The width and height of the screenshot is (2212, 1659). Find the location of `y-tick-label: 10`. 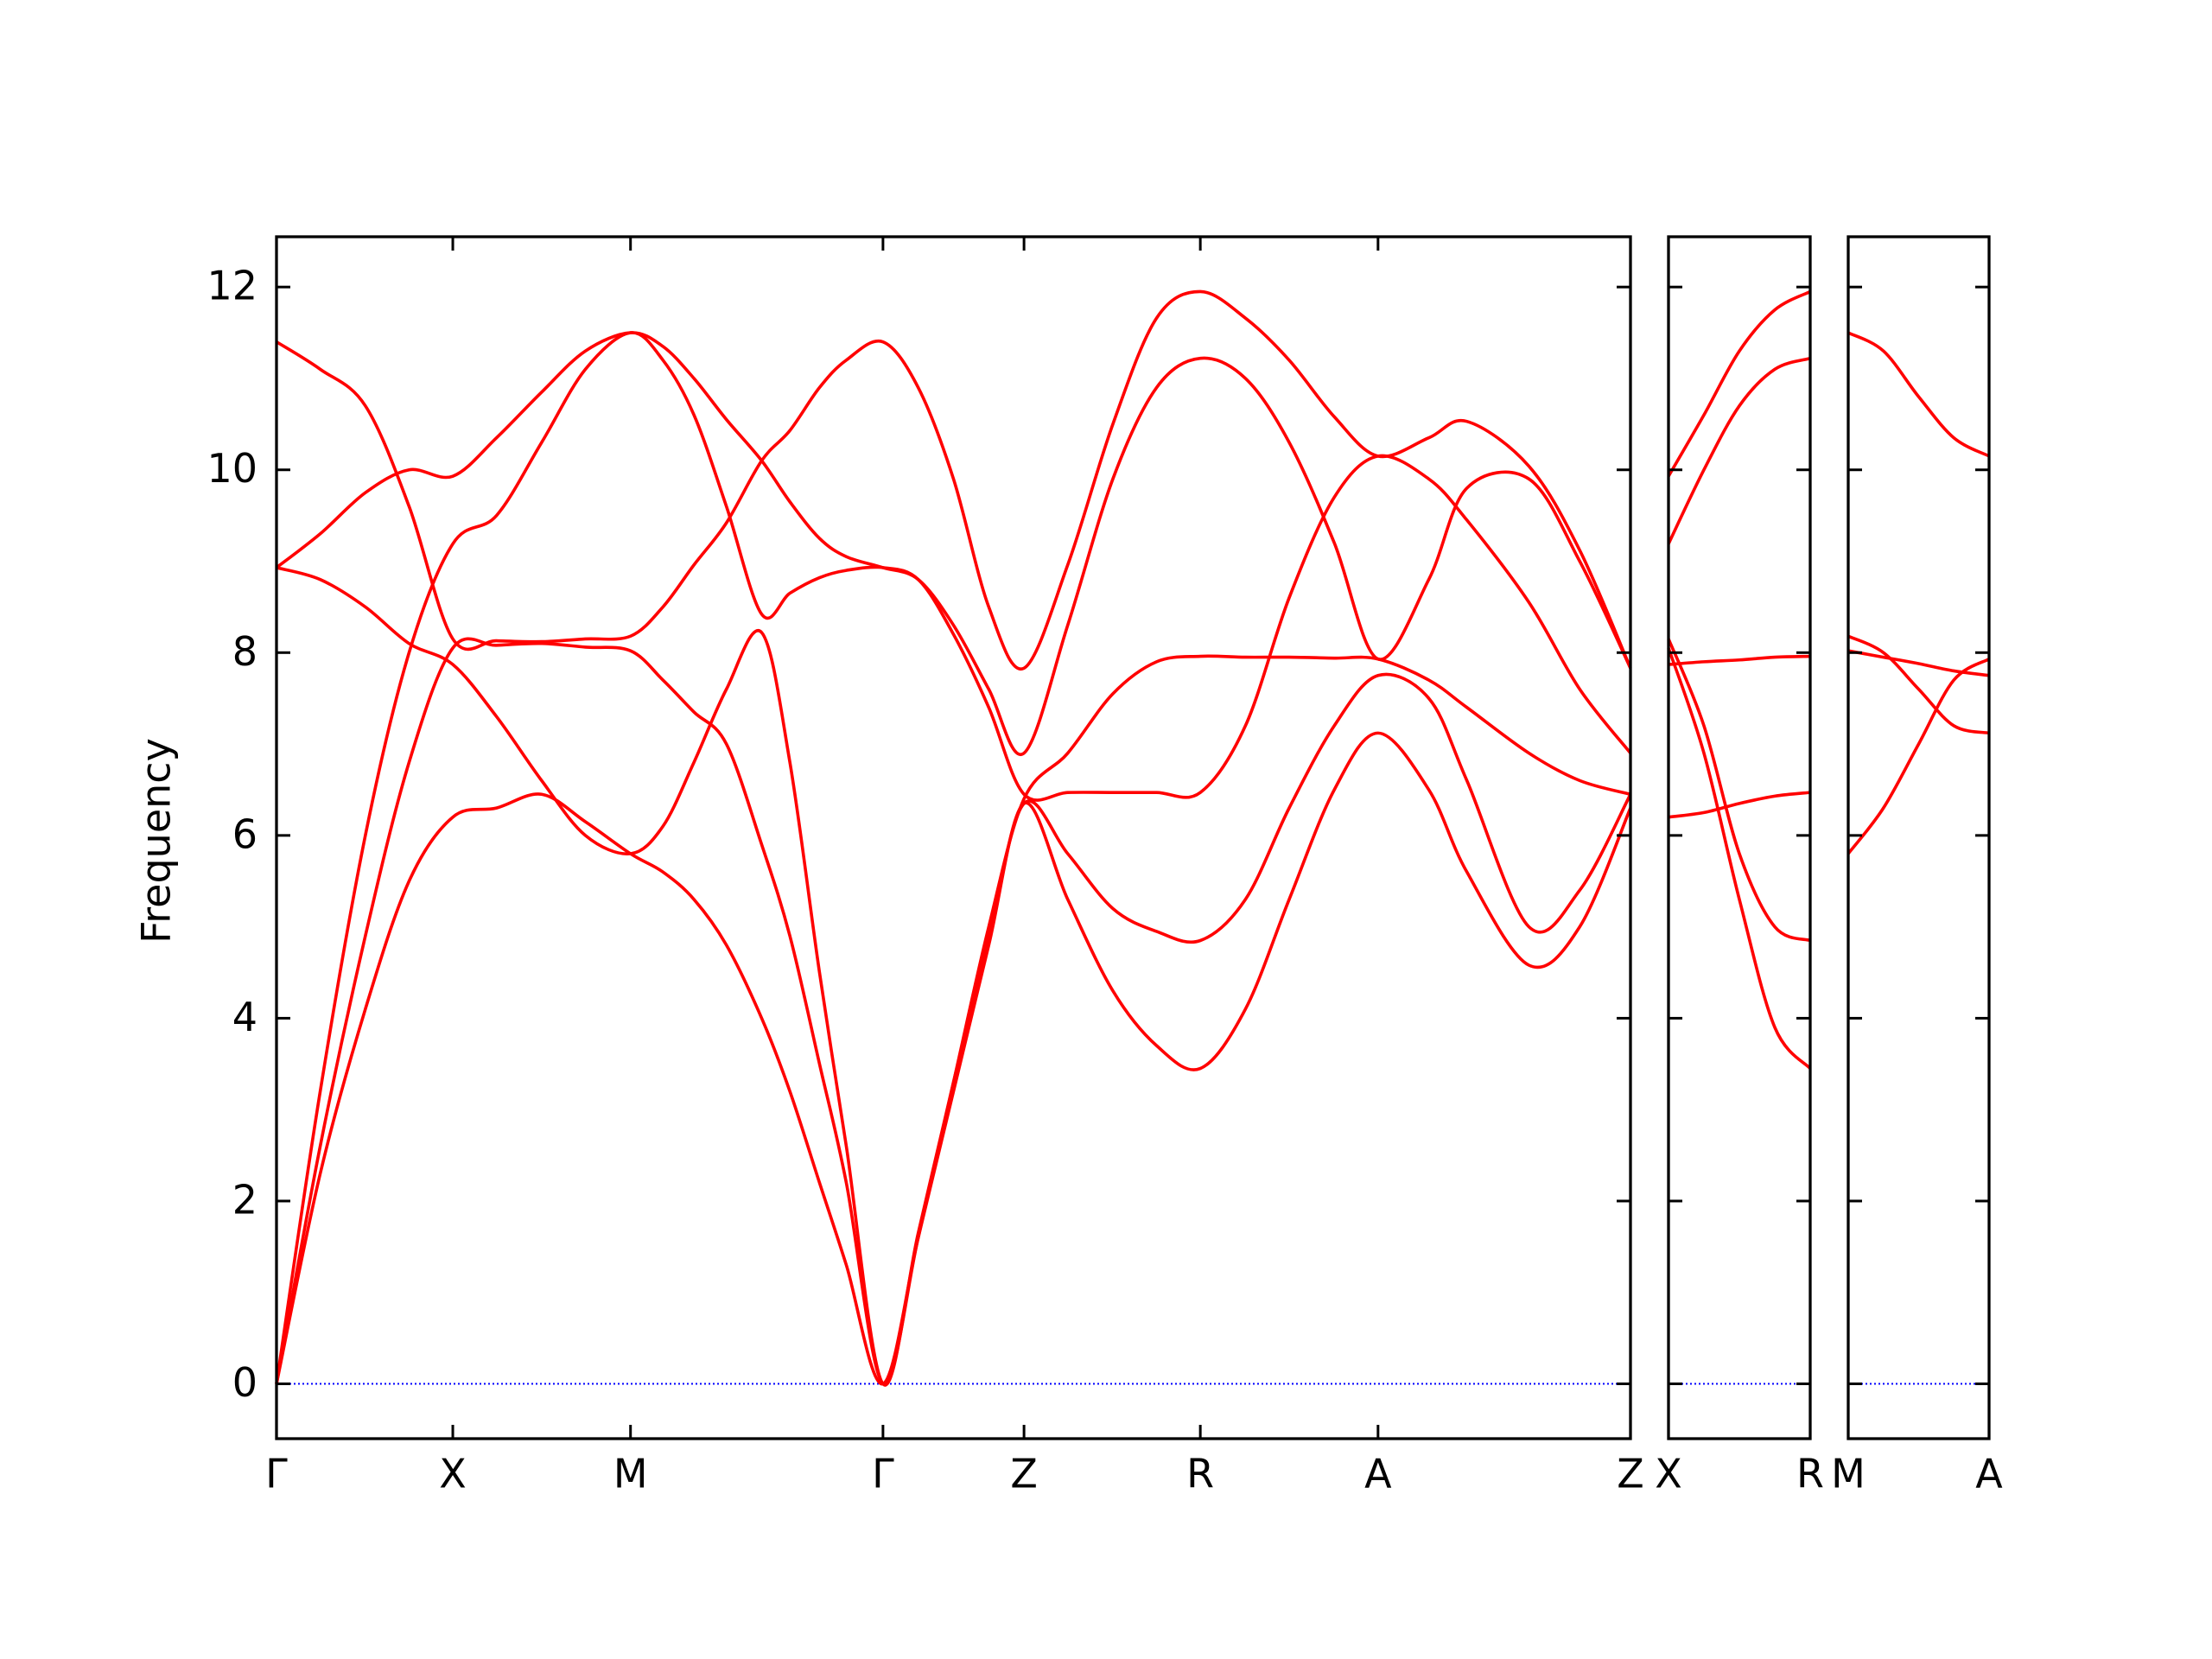

y-tick-label: 10 is located at coordinates (232, 468).